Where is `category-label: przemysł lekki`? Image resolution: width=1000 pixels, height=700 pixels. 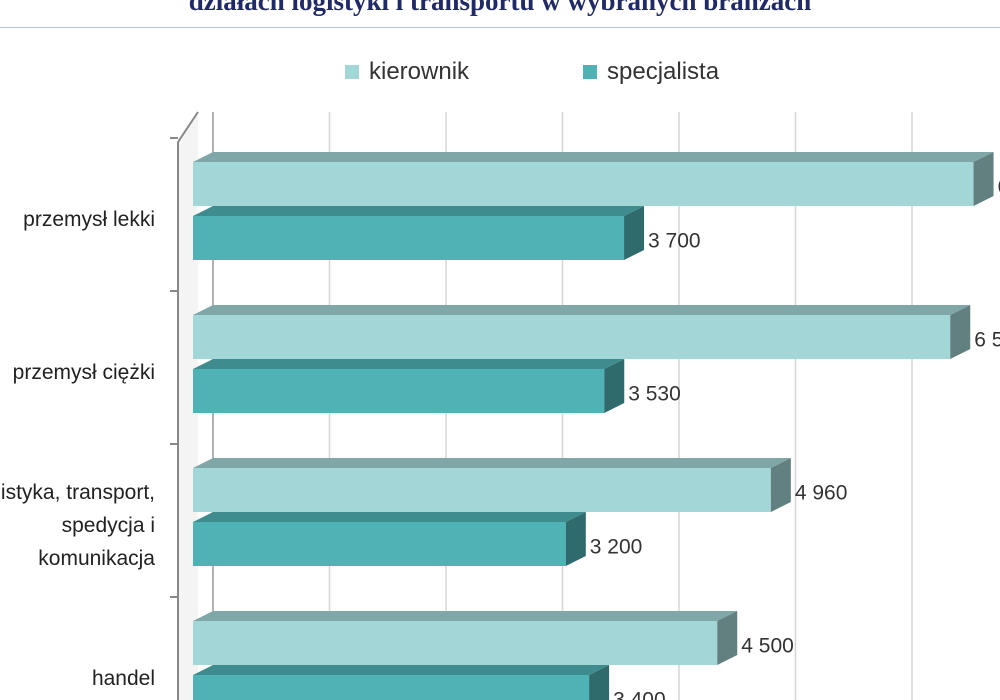
category-label: przemysł lekki is located at coordinates (89, 219).